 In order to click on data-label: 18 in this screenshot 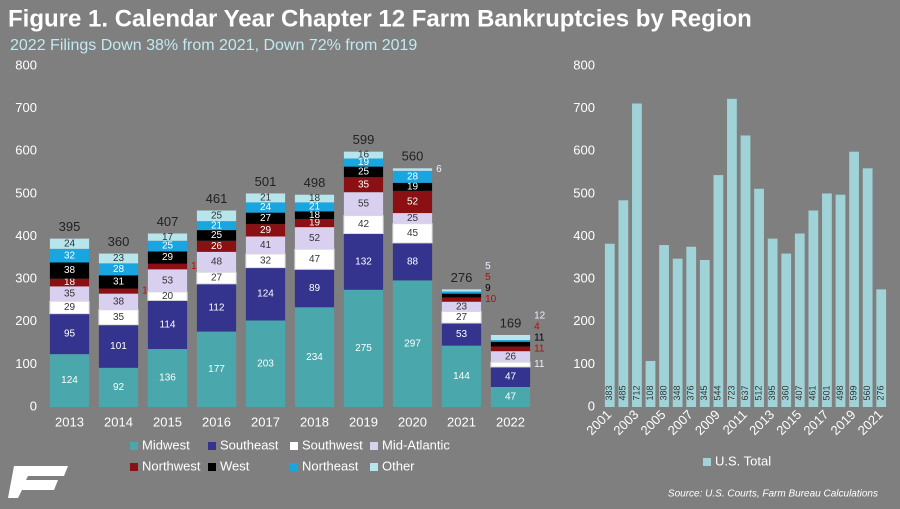, I will do `click(315, 215)`.